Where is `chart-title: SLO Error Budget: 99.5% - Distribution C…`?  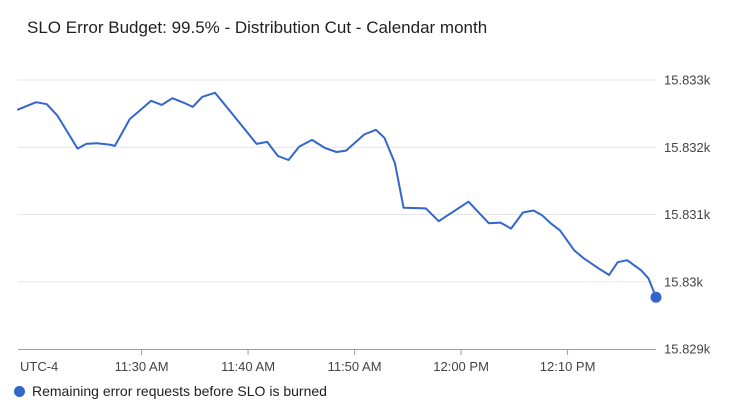
chart-title: SLO Error Budget: 99.5% - Distribution C… is located at coordinates (257, 27).